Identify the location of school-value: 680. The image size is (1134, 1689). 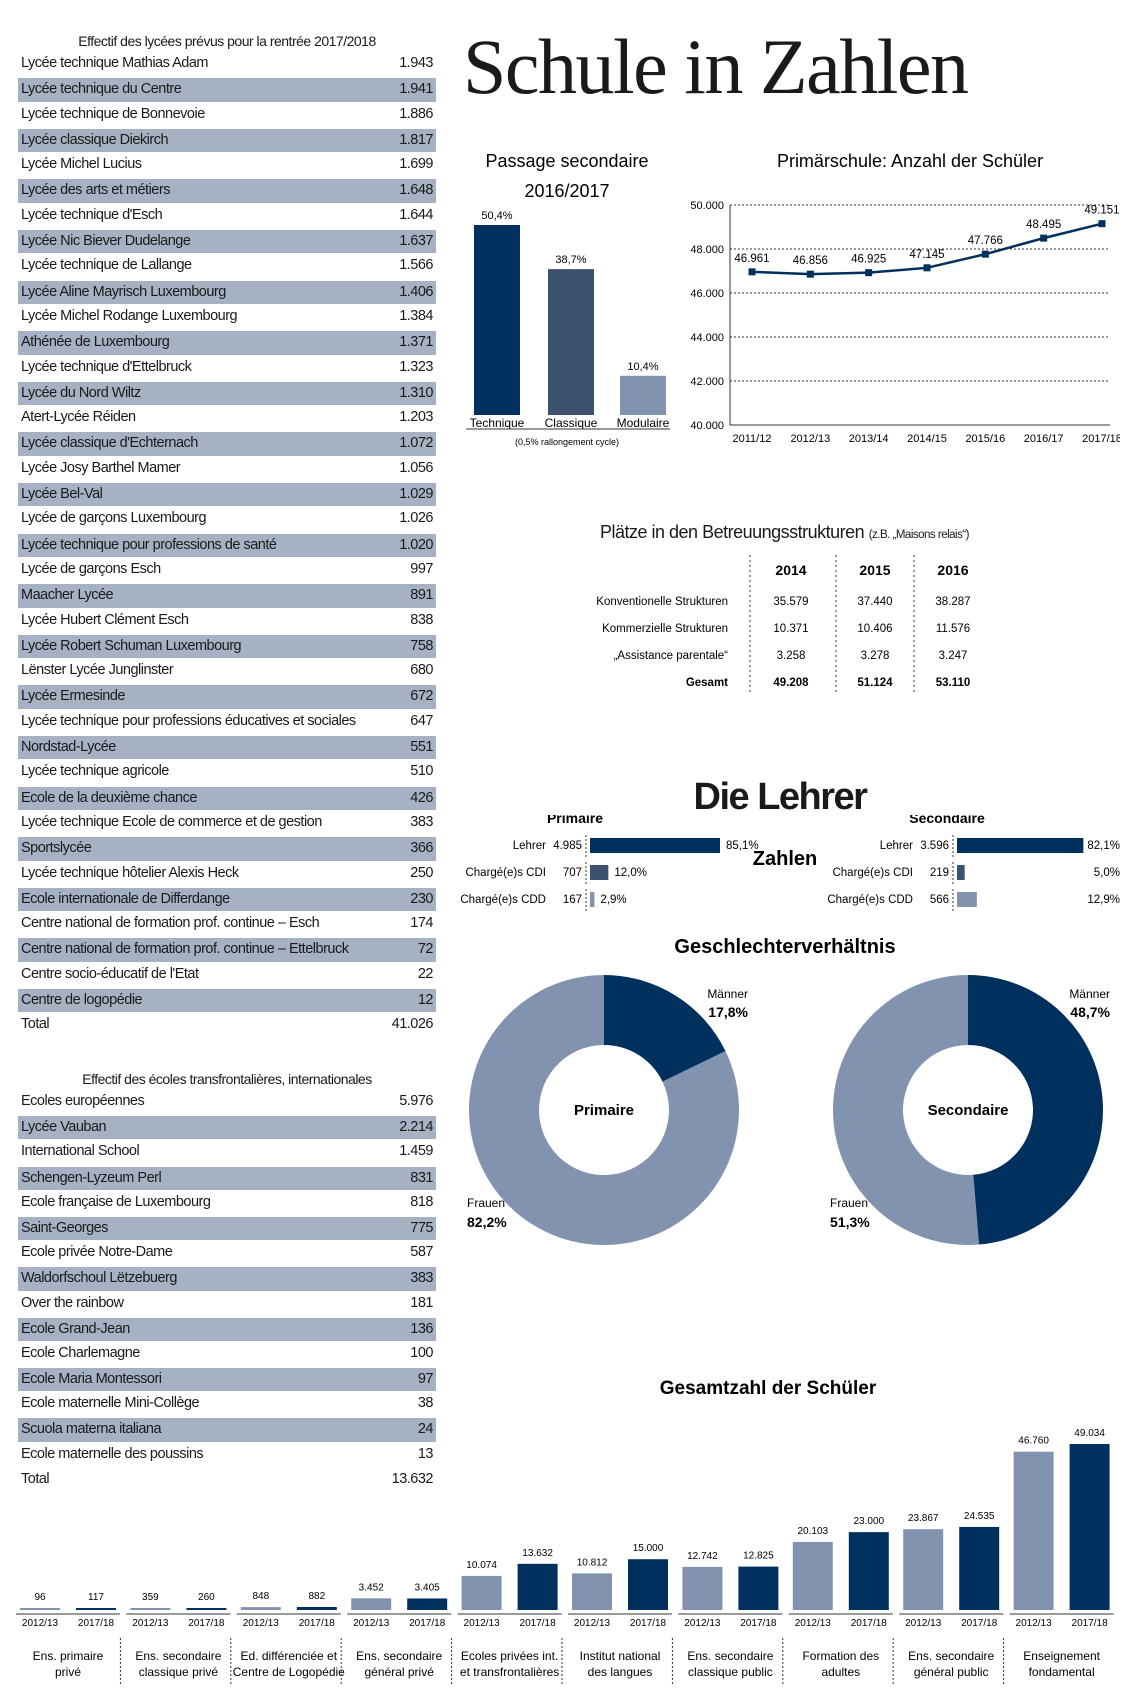
(421, 670).